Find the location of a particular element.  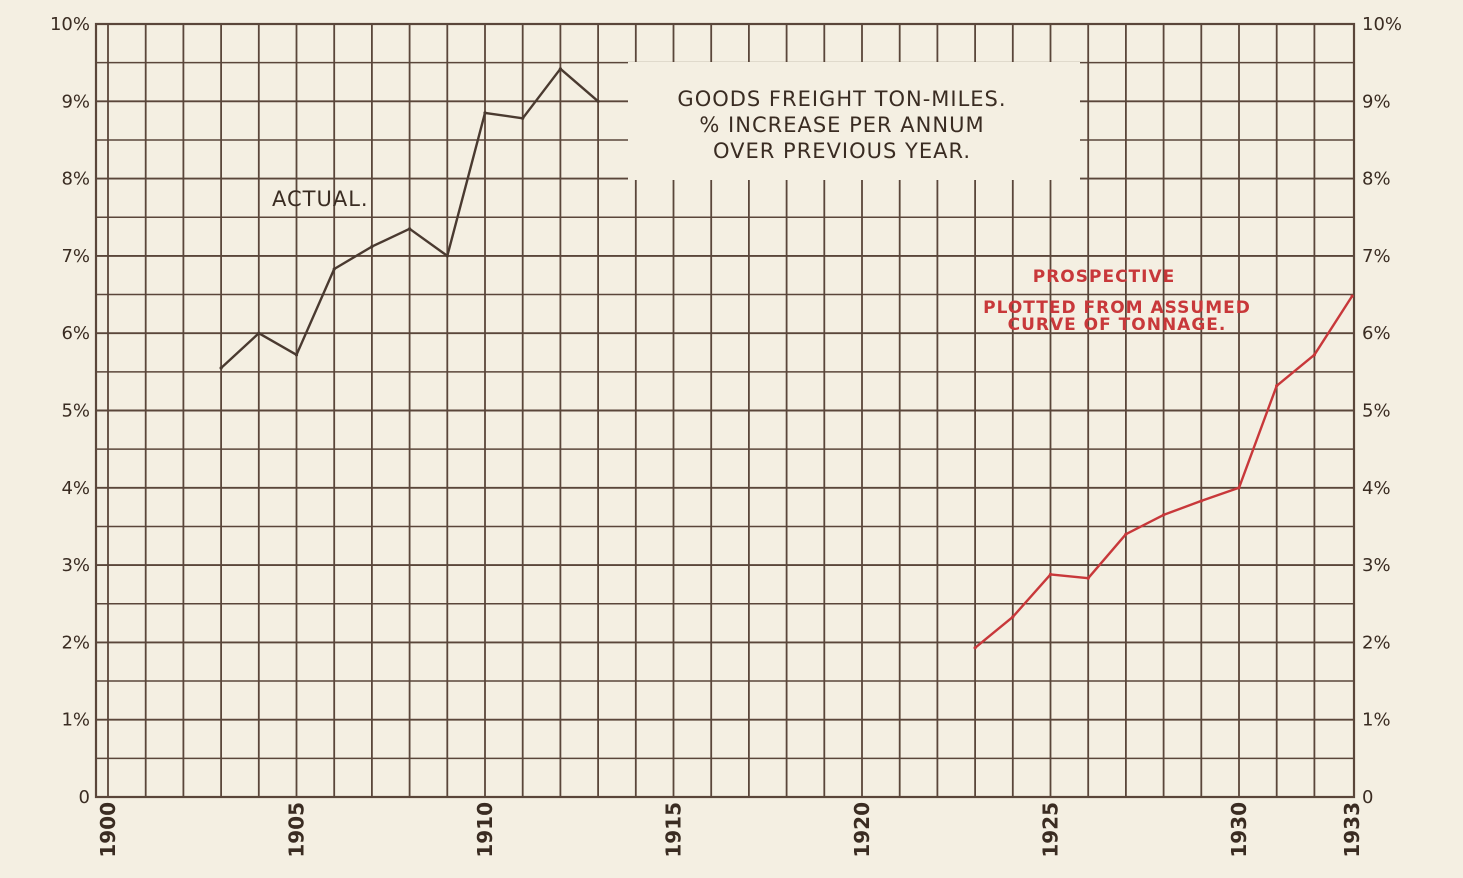

x-tick-label: 1920 is located at coordinates (862, 830).